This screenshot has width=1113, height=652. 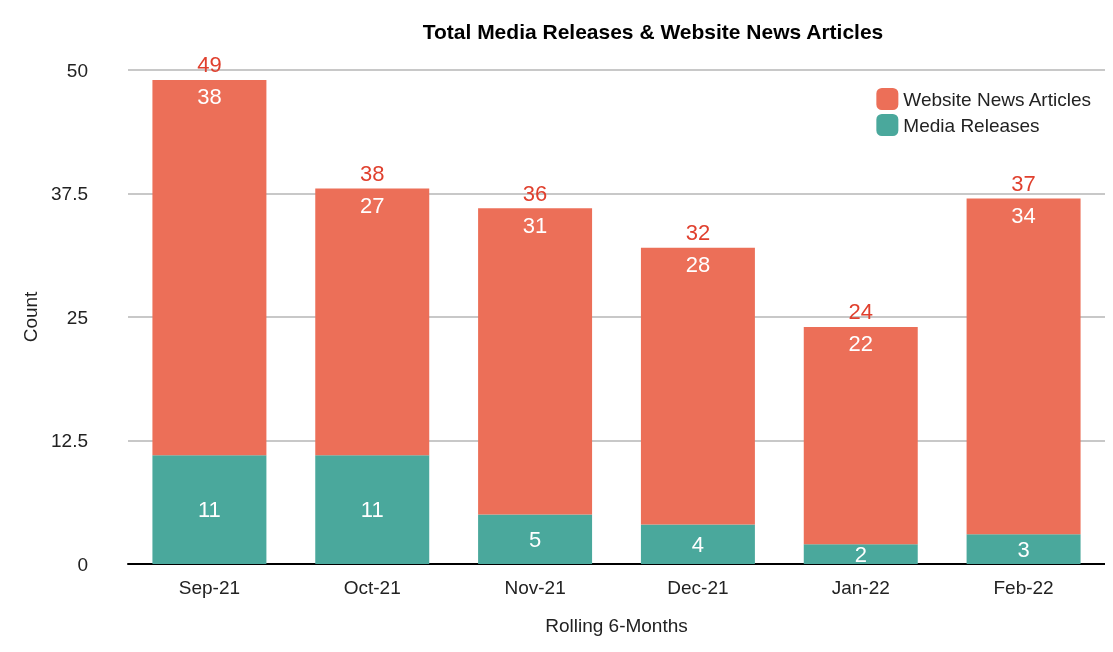 I want to click on y-axis-title: Count, so click(x=31, y=316).